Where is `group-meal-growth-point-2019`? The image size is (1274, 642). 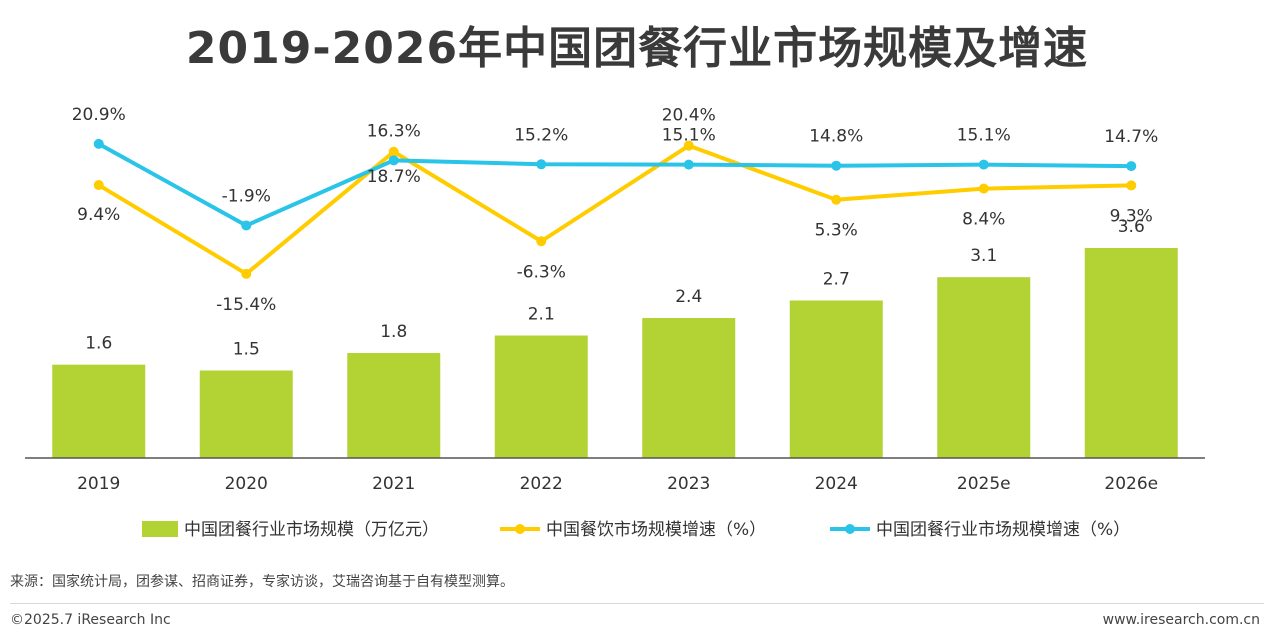 group-meal-growth-point-2019 is located at coordinates (98, 143).